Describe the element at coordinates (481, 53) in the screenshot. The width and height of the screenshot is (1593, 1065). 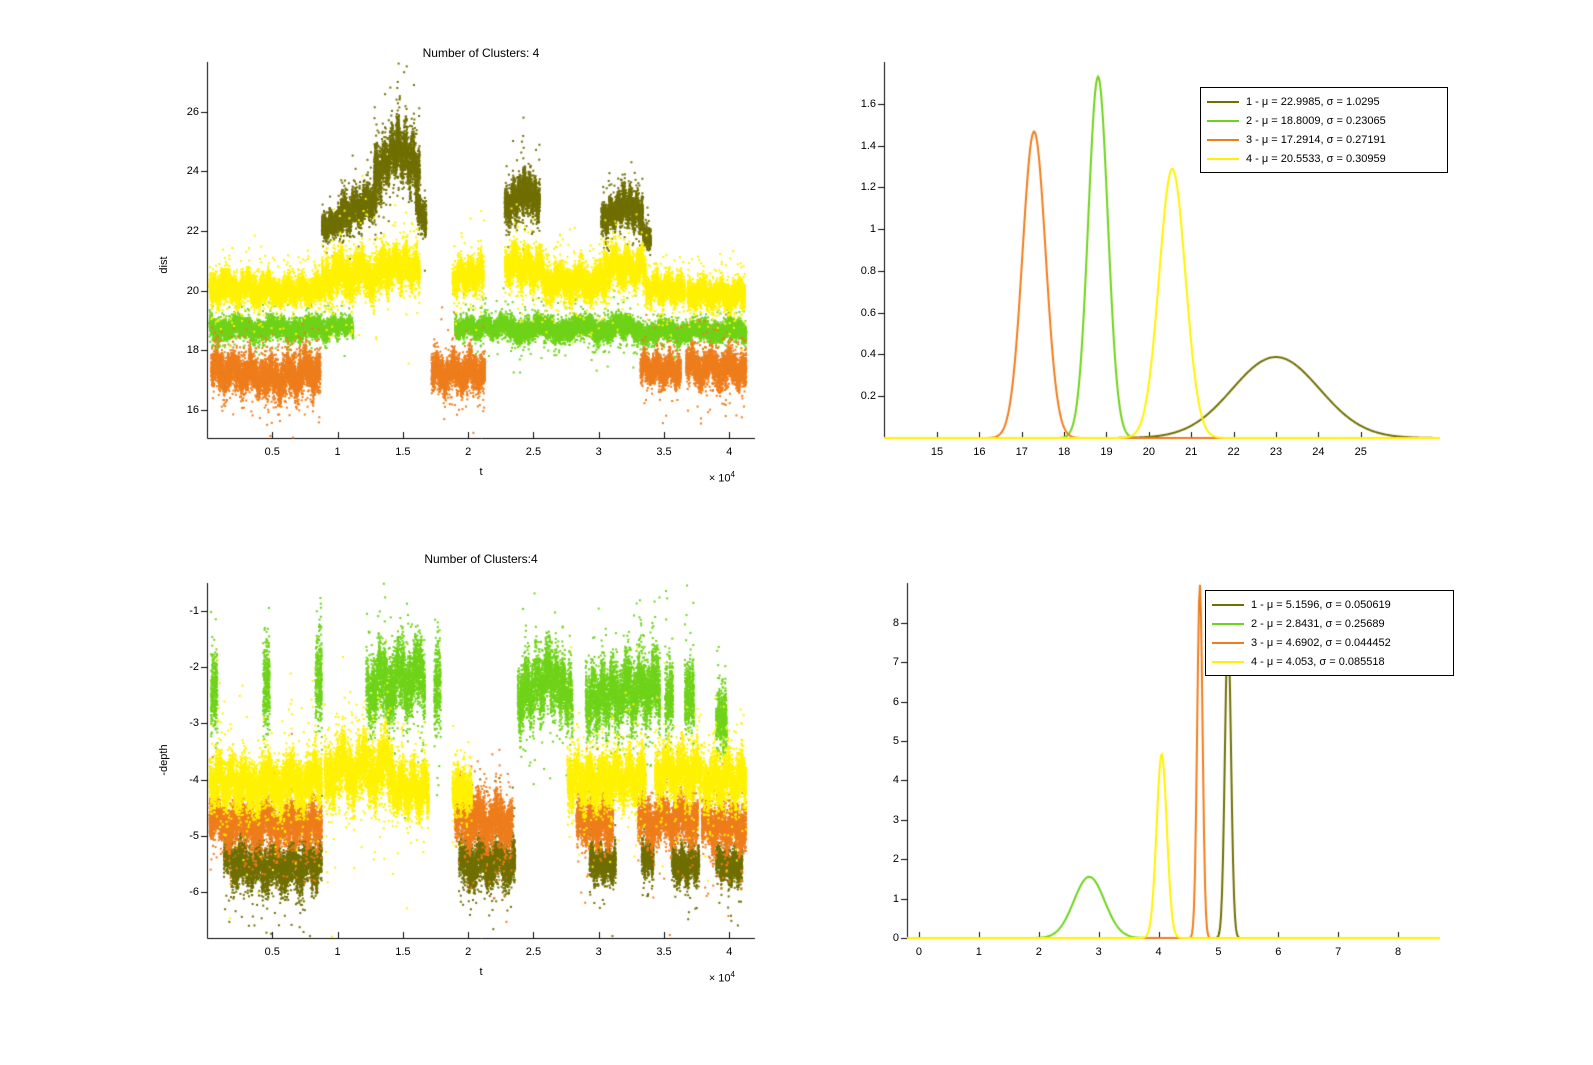
I see `subplot-topleft-title: Number of Clusters: 4` at that location.